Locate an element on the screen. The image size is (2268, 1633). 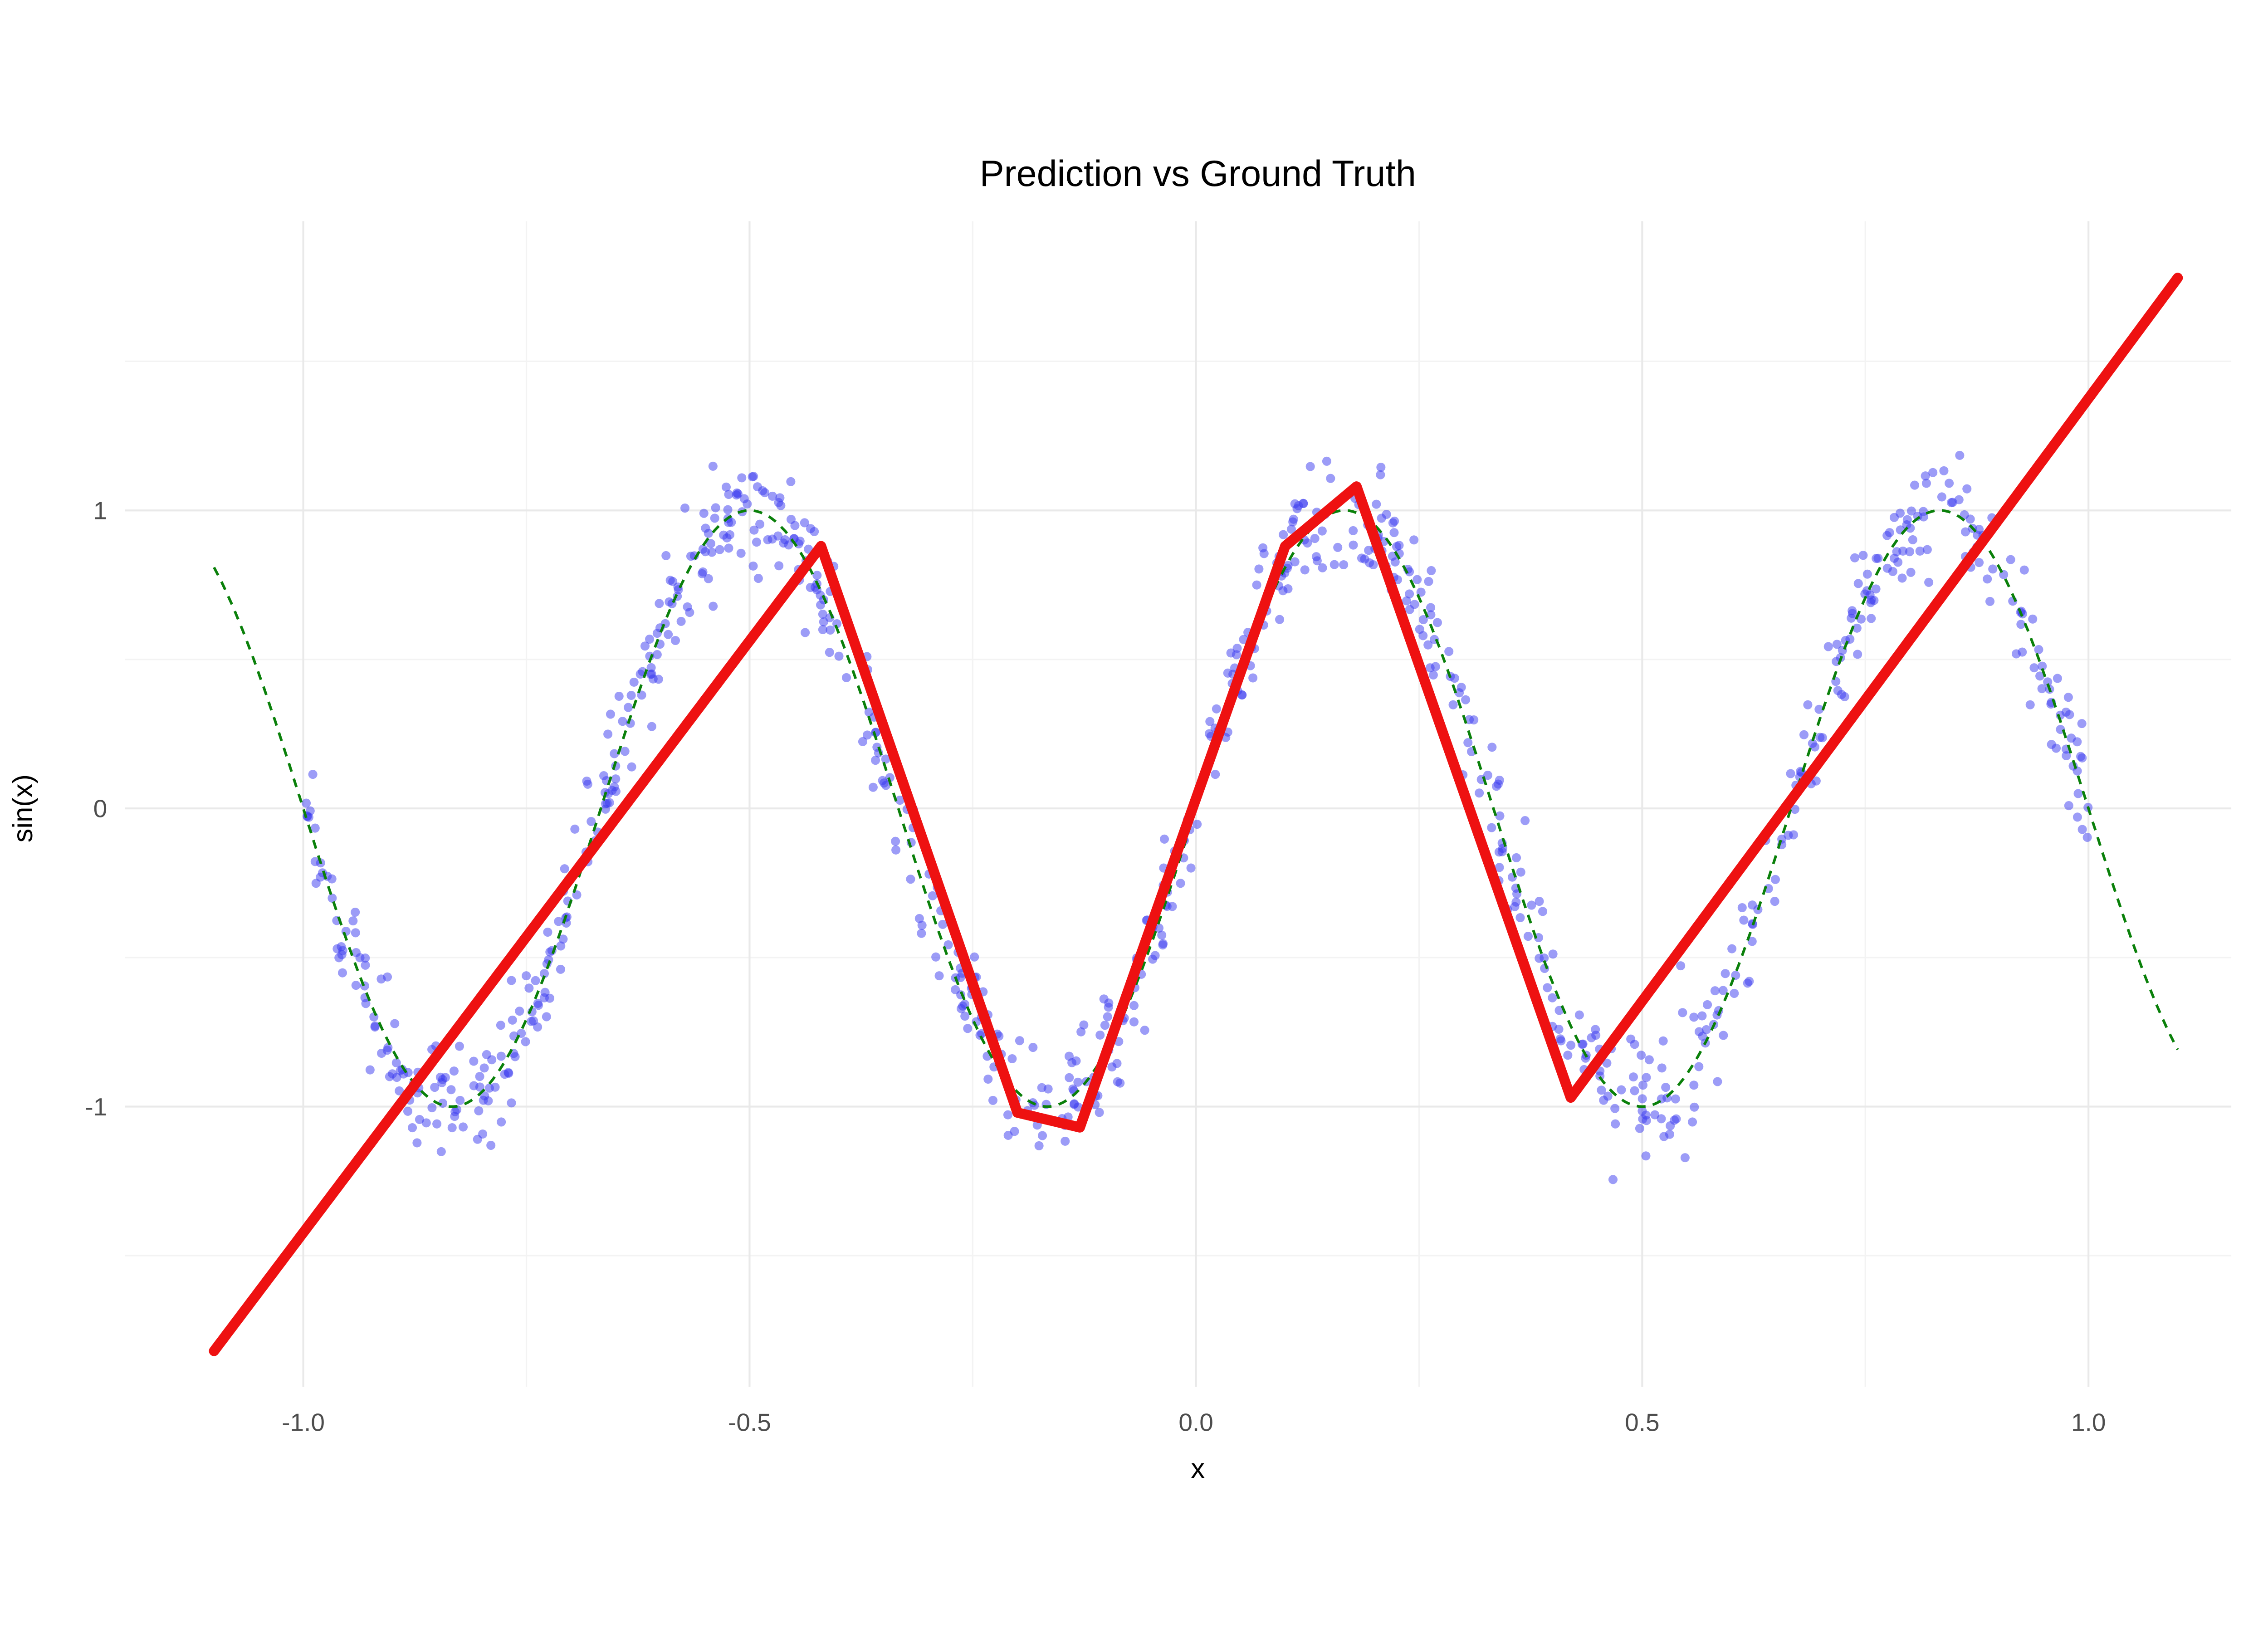
y-axis-title: sin(x) is located at coordinates (23, 808).